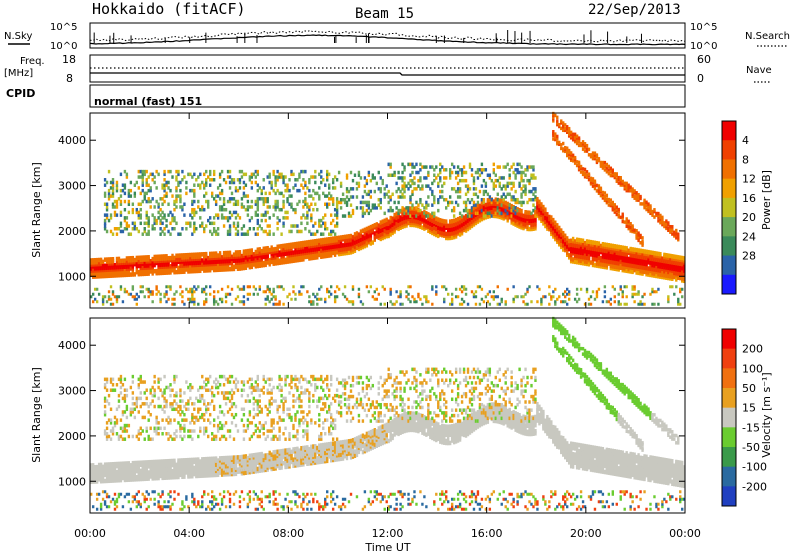 Image resolution: width=800 pixels, height=554 pixels. Describe the element at coordinates (18, 36) in the screenshot. I see `noise-sky-label: N.Sky` at that location.